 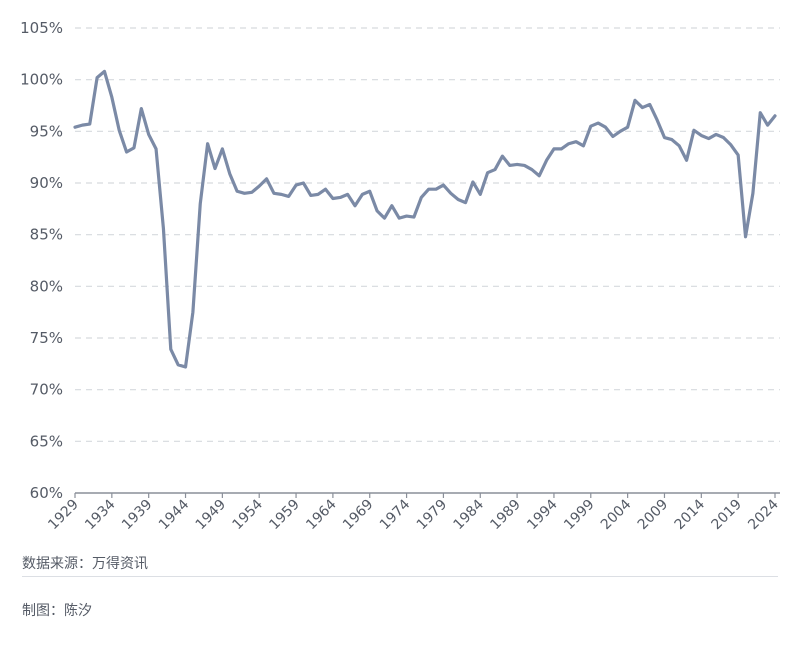 I want to click on data-source-note: 数据来源：万得资讯, so click(x=85, y=564).